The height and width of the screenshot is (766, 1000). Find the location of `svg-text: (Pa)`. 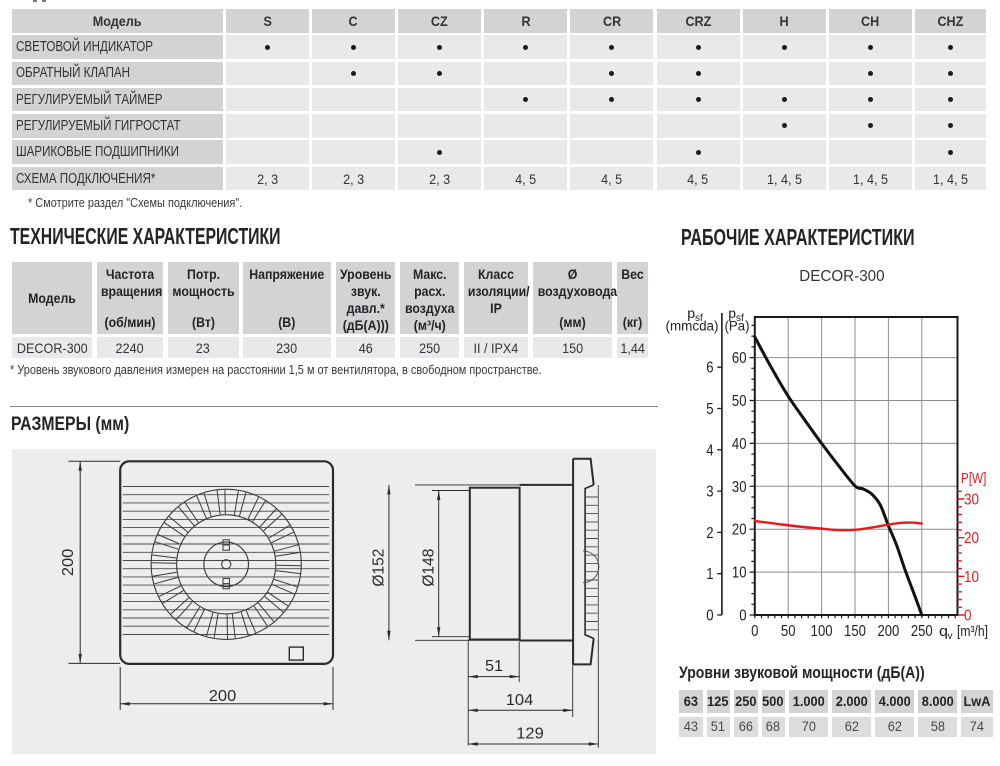

svg-text: (Pa) is located at coordinates (737, 326).